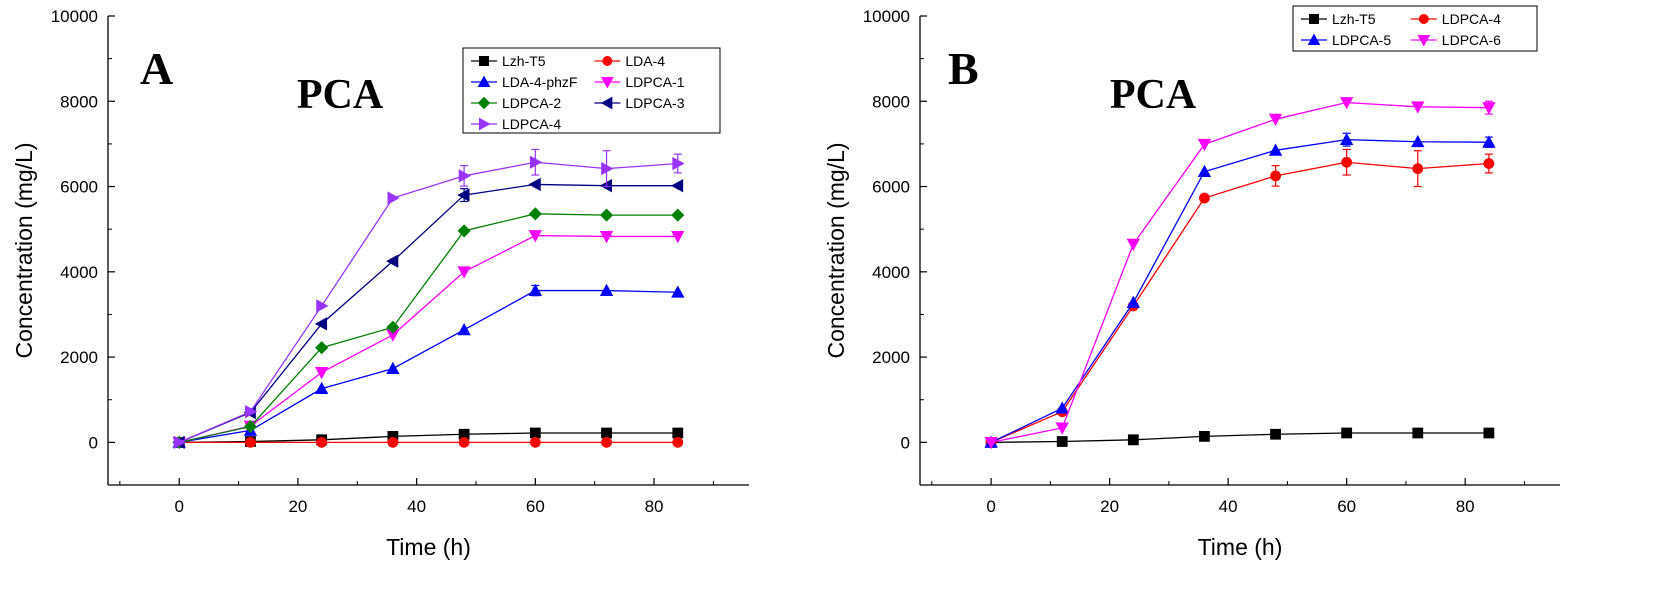 The height and width of the screenshot is (595, 1654). I want to click on legend-label: LDPCA-2, so click(531, 103).